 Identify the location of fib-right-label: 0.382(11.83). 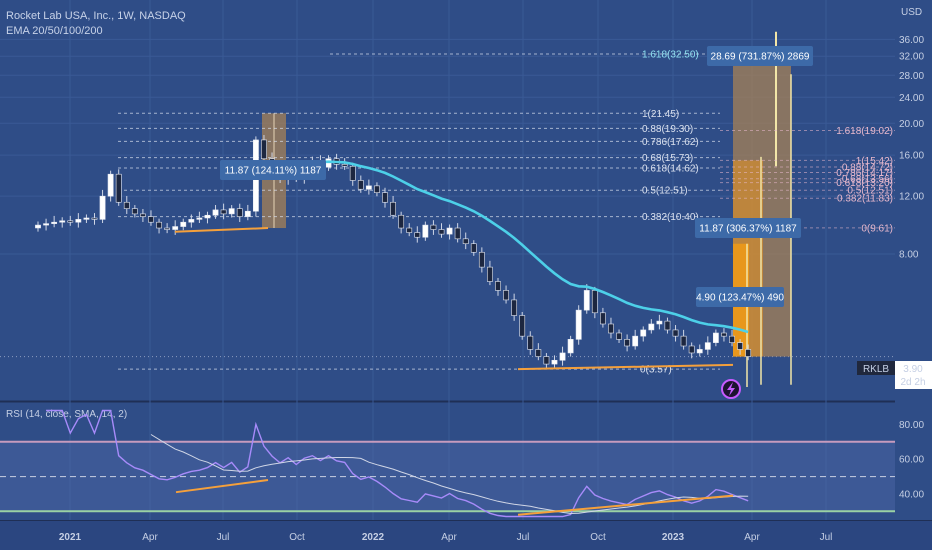
(865, 199).